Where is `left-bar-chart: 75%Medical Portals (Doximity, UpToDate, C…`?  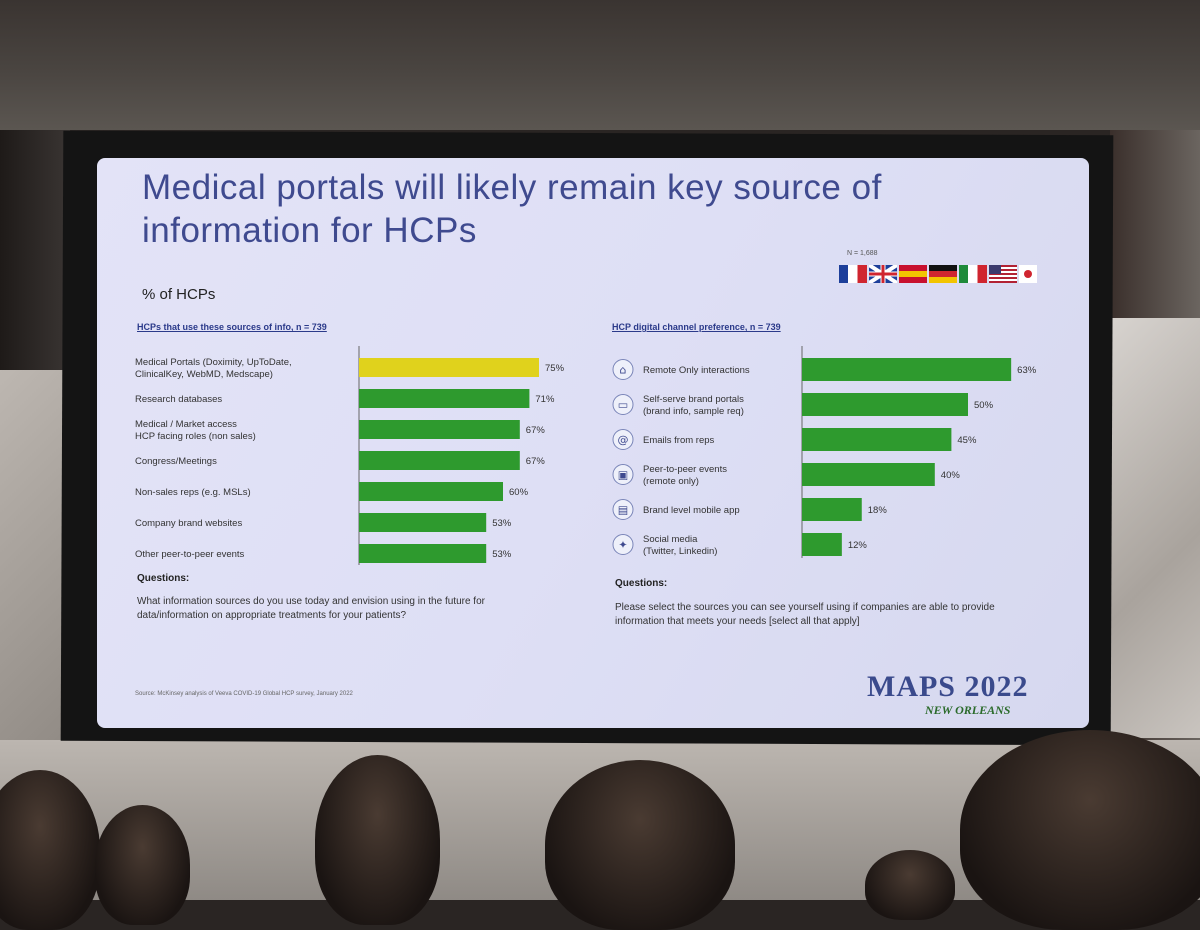
left-bar-chart: 75%Medical Portals (Doximity, UpToDate, C… is located at coordinates (350, 455).